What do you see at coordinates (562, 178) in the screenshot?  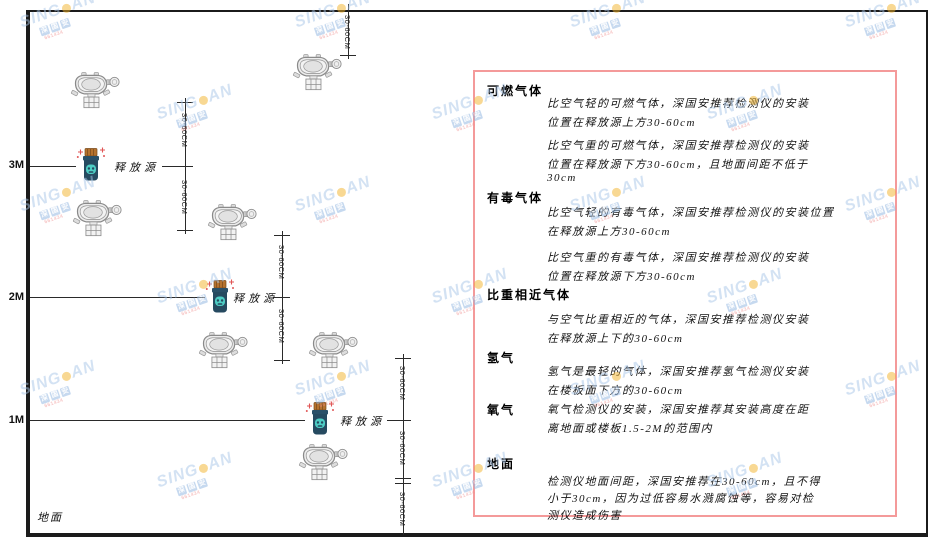 I see `info-line: 30cm` at bounding box center [562, 178].